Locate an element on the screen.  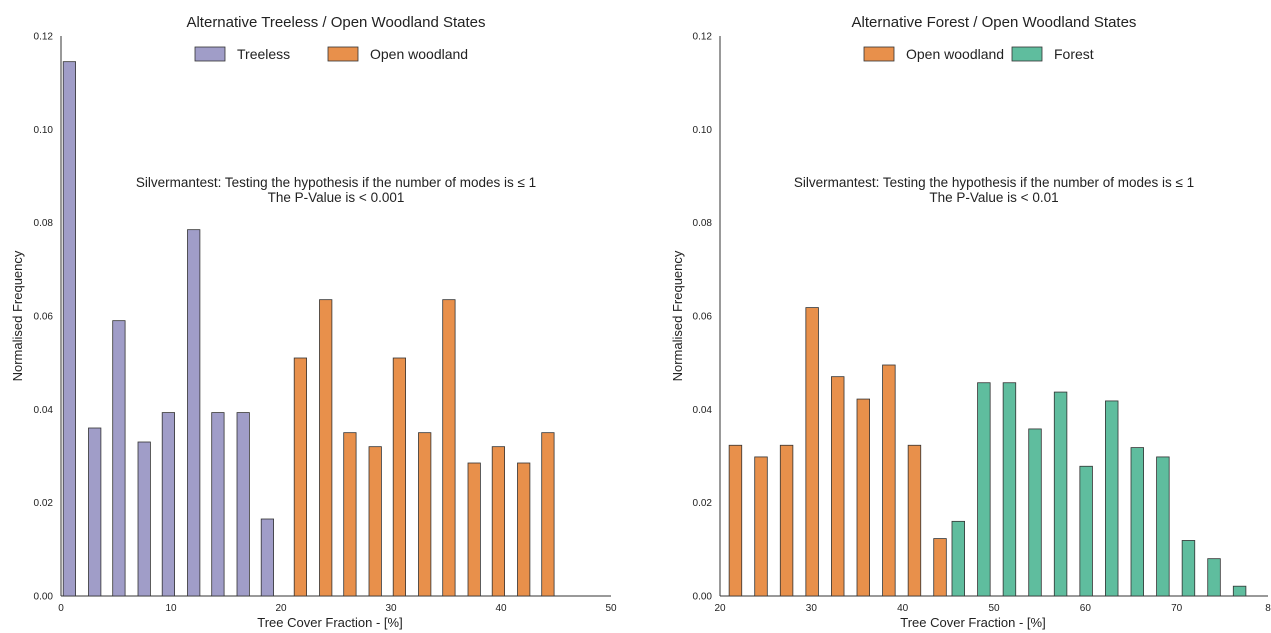
legend-label: Forest is located at coordinates (1074, 54).